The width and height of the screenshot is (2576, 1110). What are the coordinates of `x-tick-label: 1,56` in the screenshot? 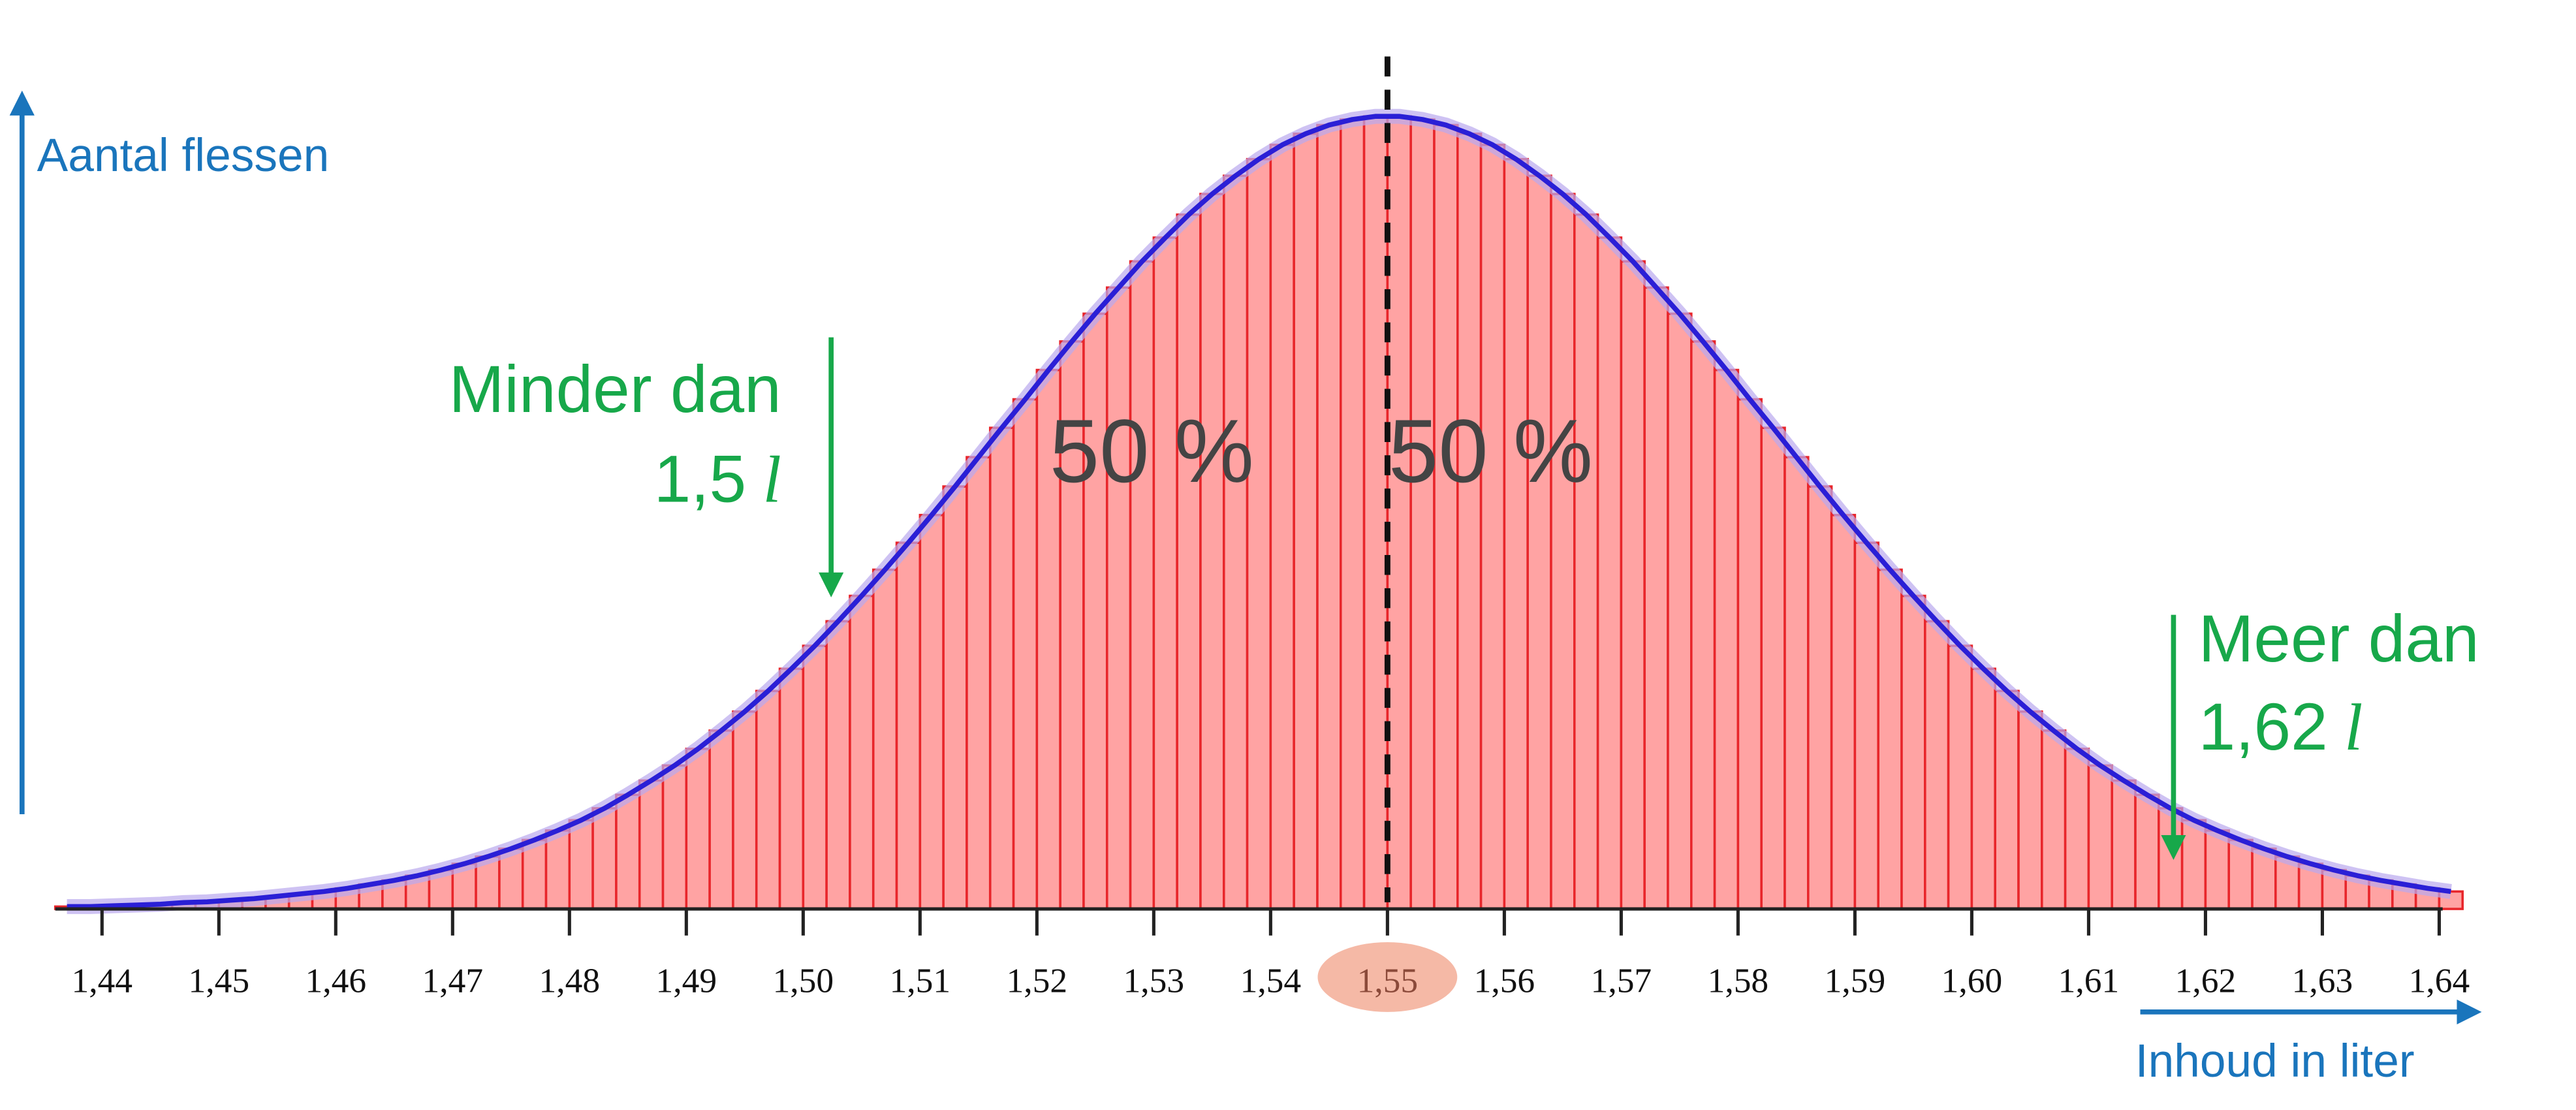 It's located at (1504, 980).